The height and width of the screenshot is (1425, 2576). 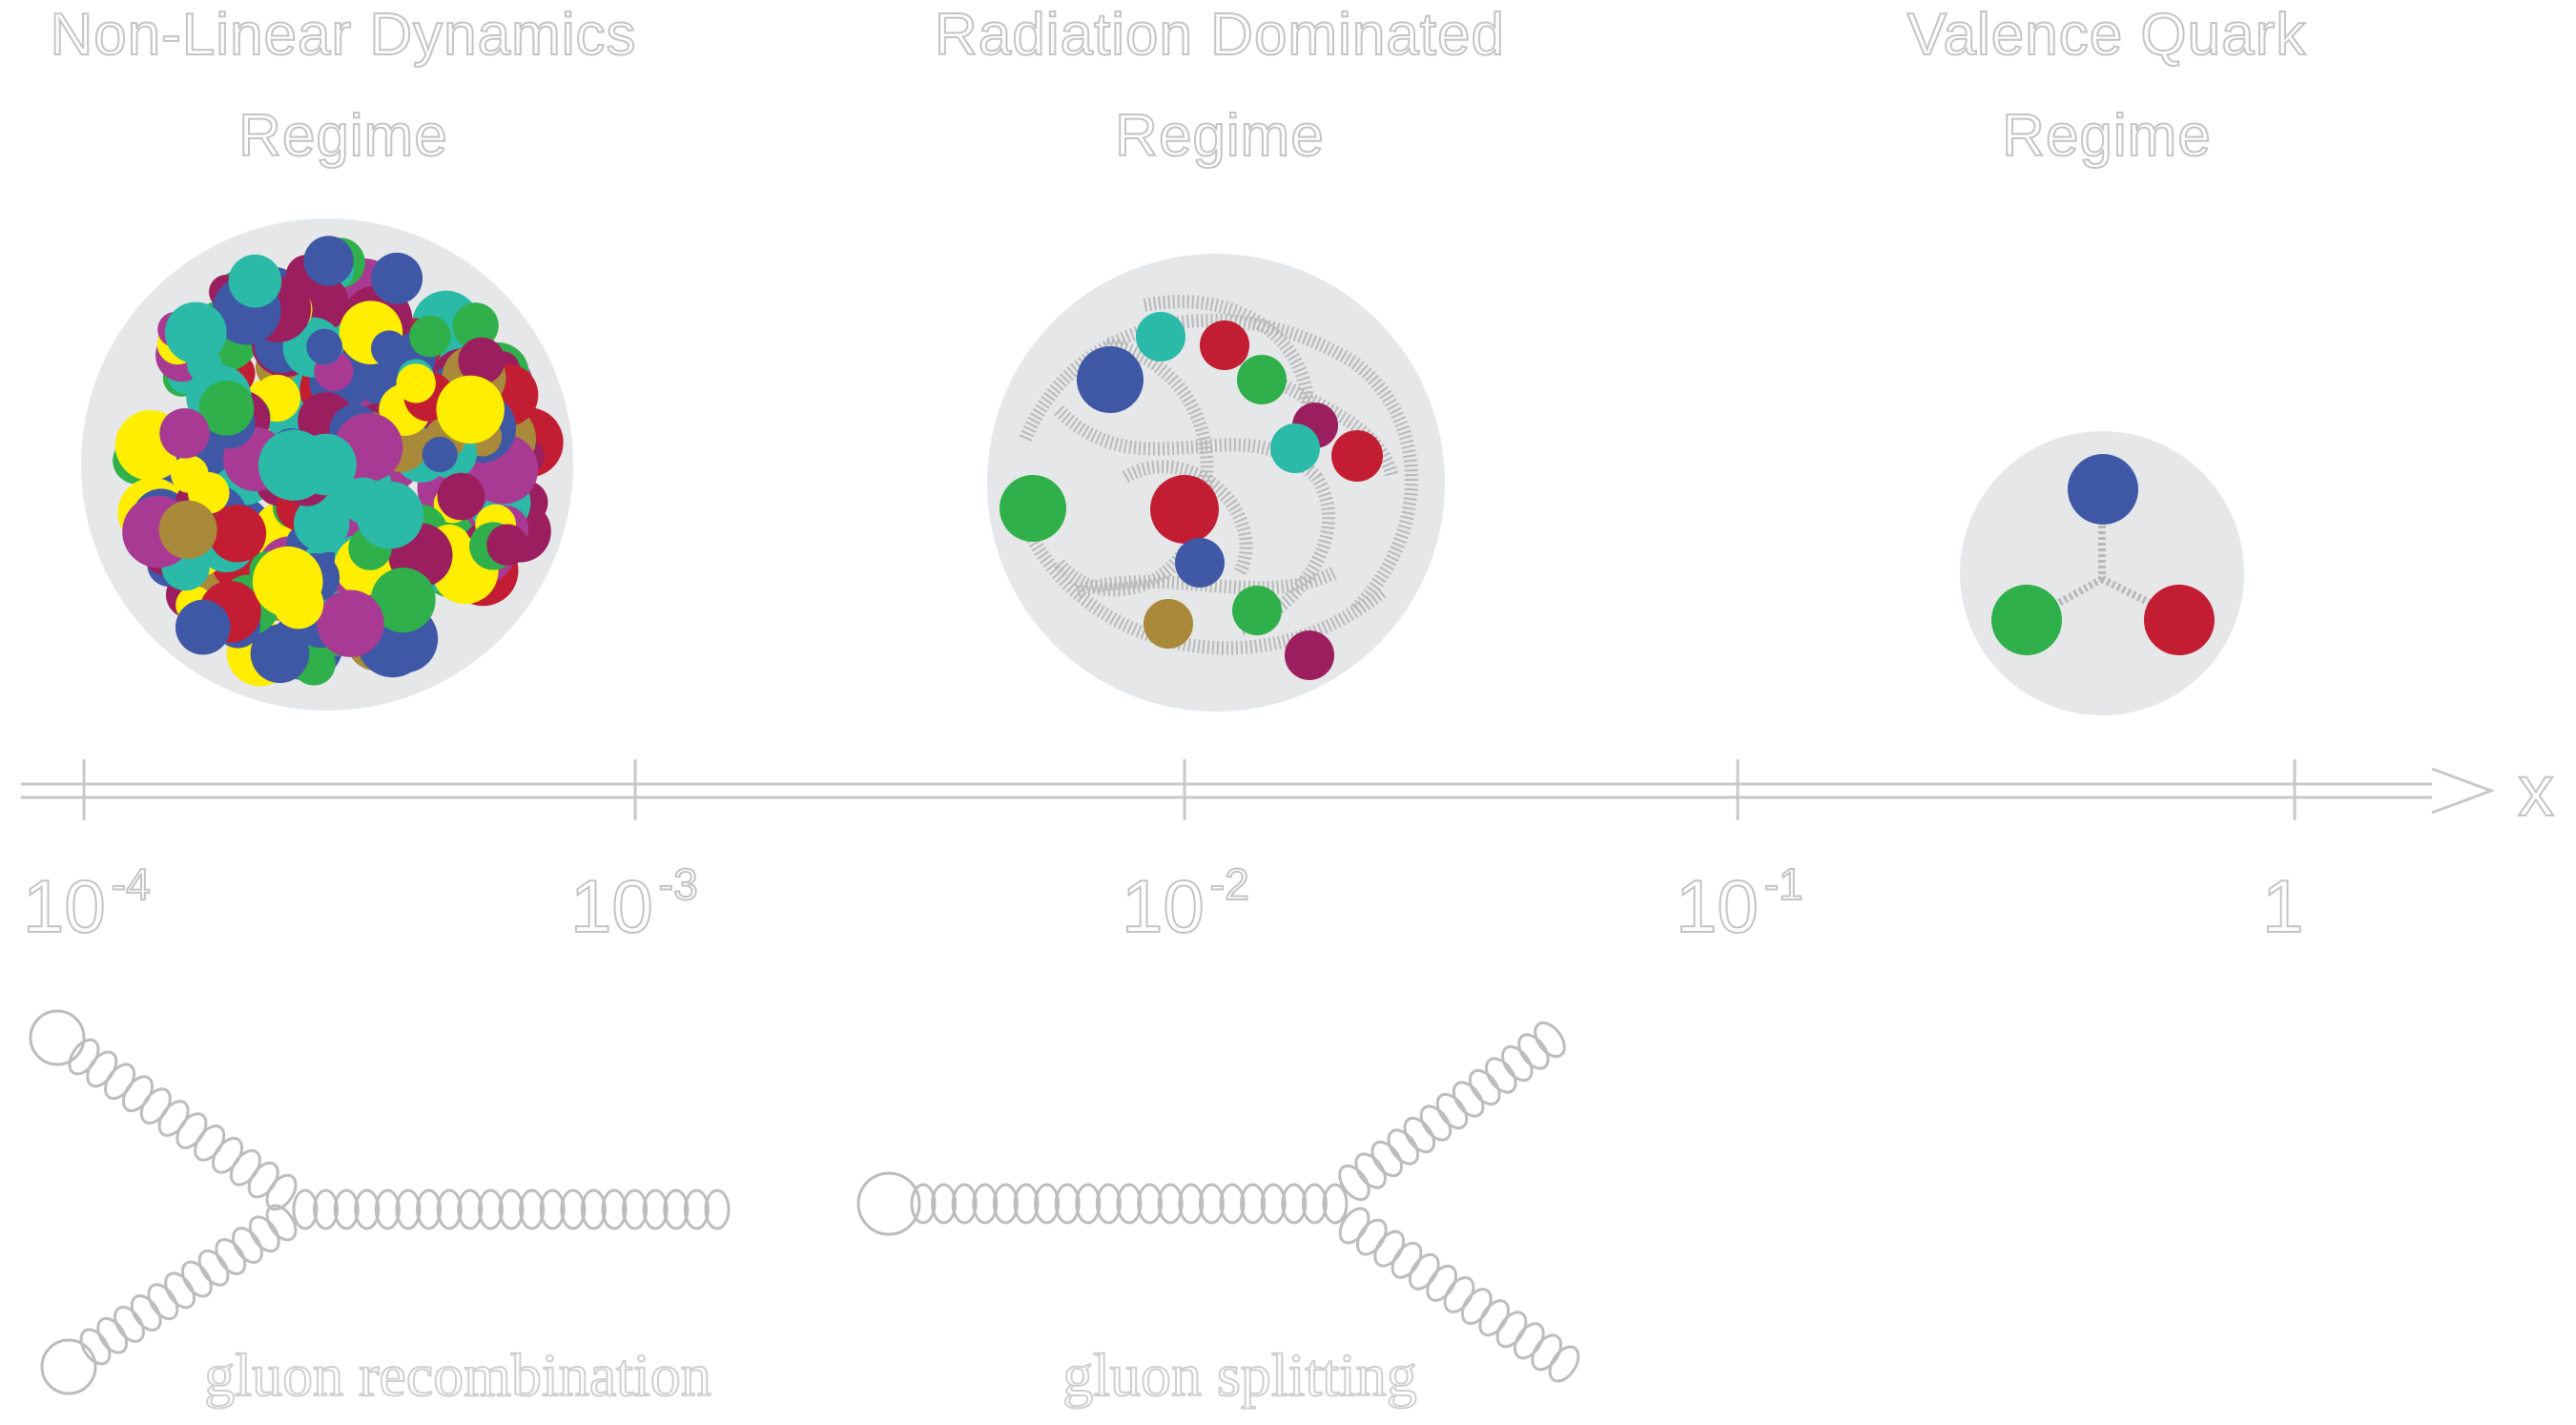 I want to click on gluon-splitting-diagram, so click(x=1221, y=1202).